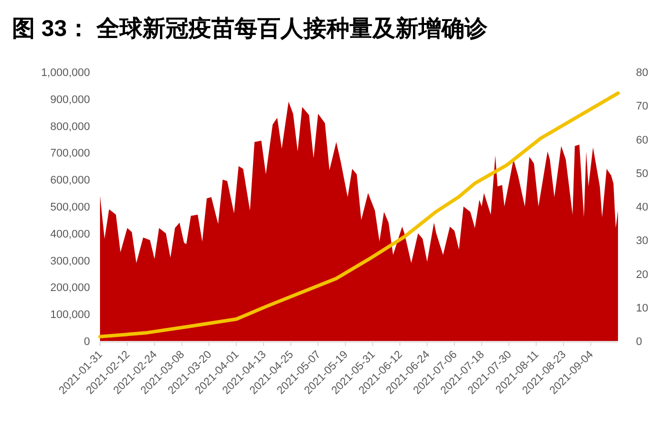  Describe the element at coordinates (70, 261) in the screenshot. I see `y-tick-label: 300,000` at that location.